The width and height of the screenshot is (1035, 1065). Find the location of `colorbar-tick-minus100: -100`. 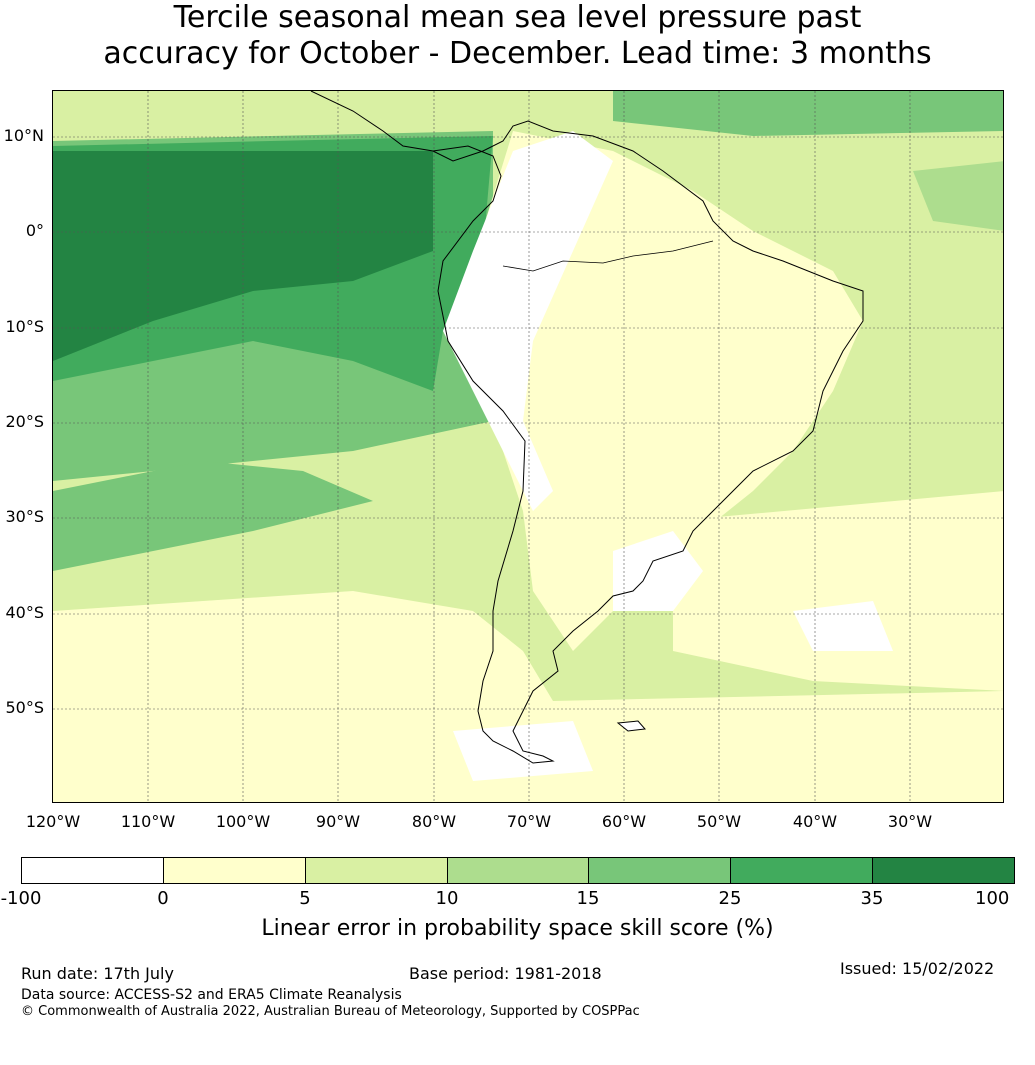

colorbar-tick-minus100: -100 is located at coordinates (21, 898).